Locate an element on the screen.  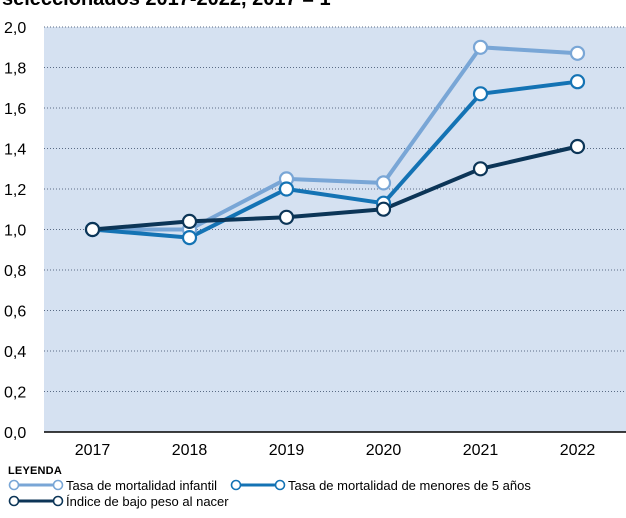
x-tick-label: 2020 is located at coordinates (384, 450).